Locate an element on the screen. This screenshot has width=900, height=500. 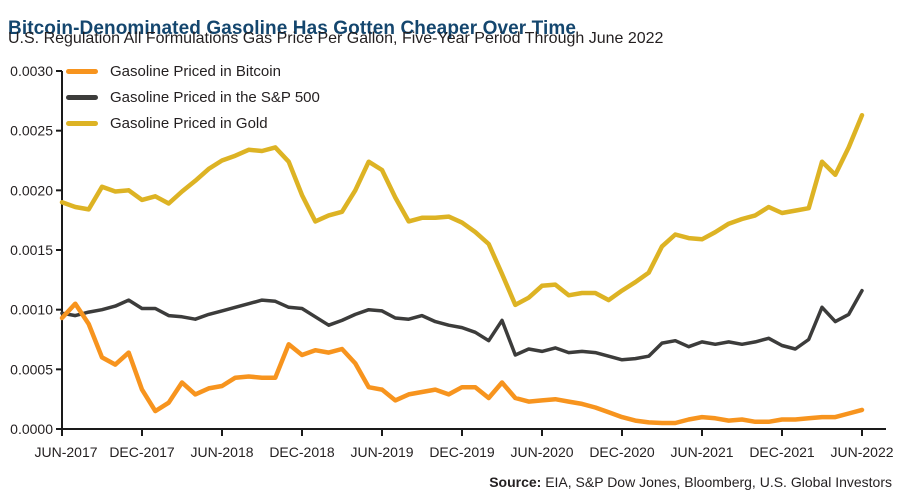
legend-label-bitcoin: Gasoline Priced in Bitcoin is located at coordinates (195, 71).